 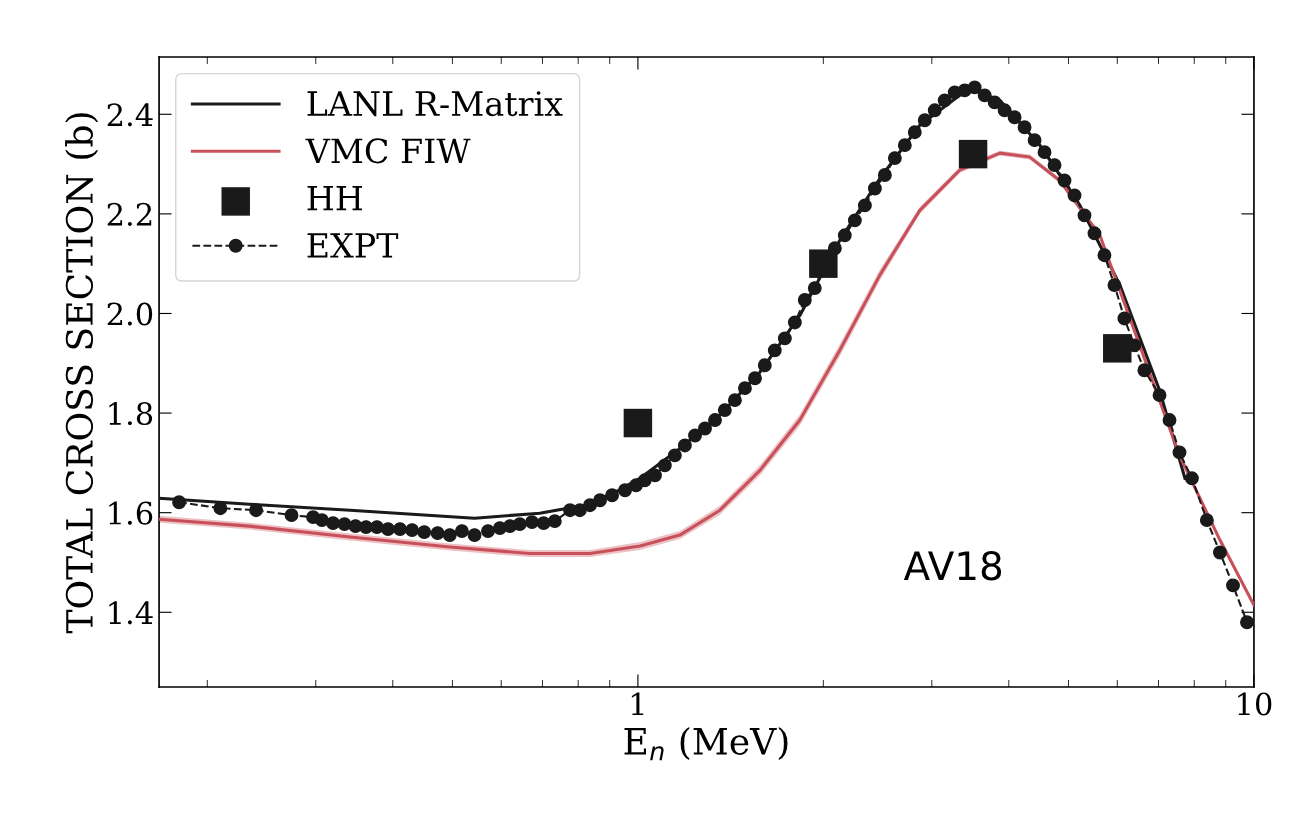 What do you see at coordinates (131, 414) in the screenshot?
I see `y-tick-label: 1.8` at bounding box center [131, 414].